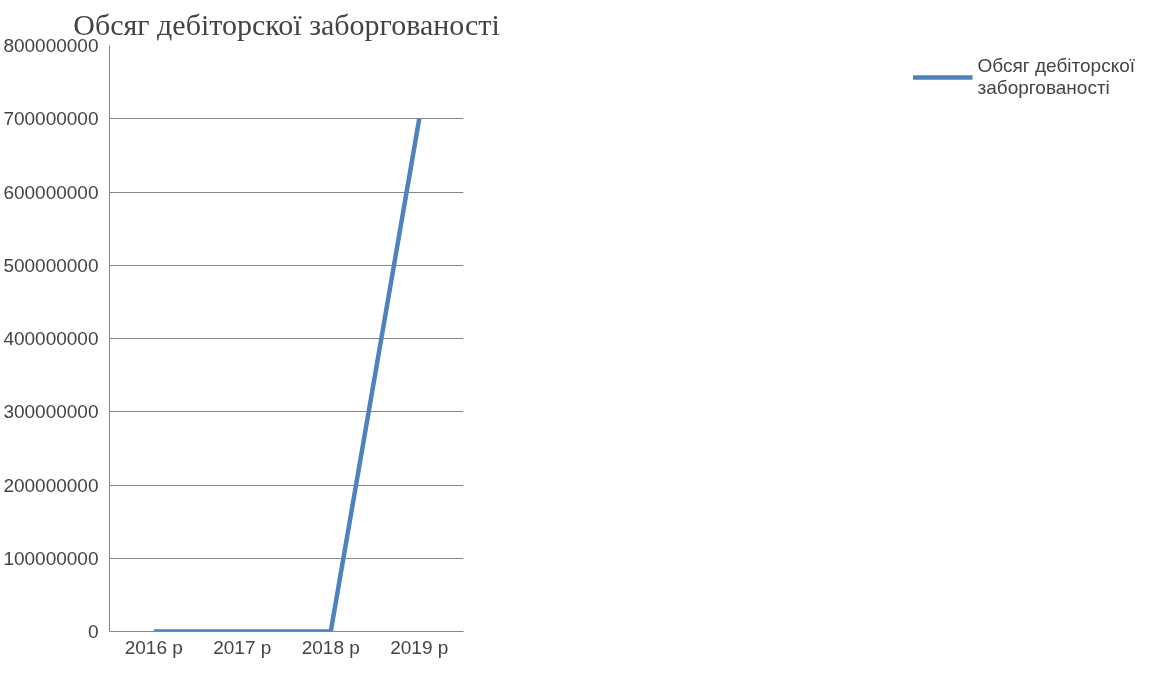  Describe the element at coordinates (51, 119) in the screenshot. I see `y-tick-label: 700000000` at that location.